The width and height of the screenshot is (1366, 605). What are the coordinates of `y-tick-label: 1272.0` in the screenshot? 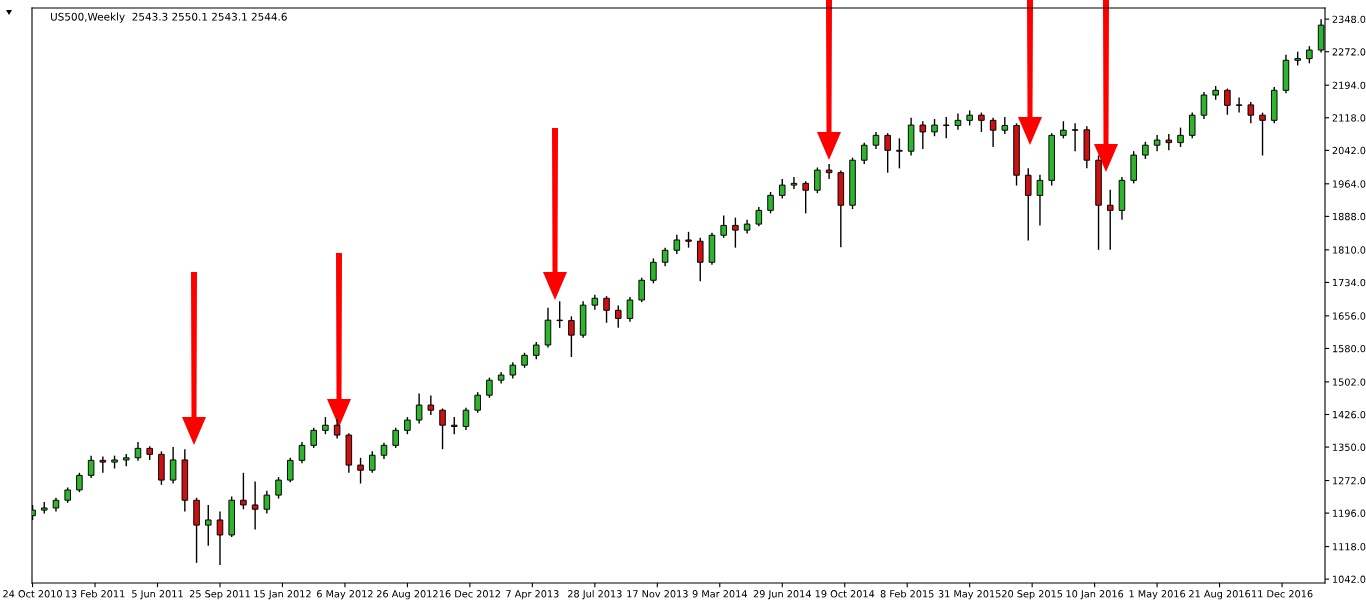 It's located at (1349, 481).